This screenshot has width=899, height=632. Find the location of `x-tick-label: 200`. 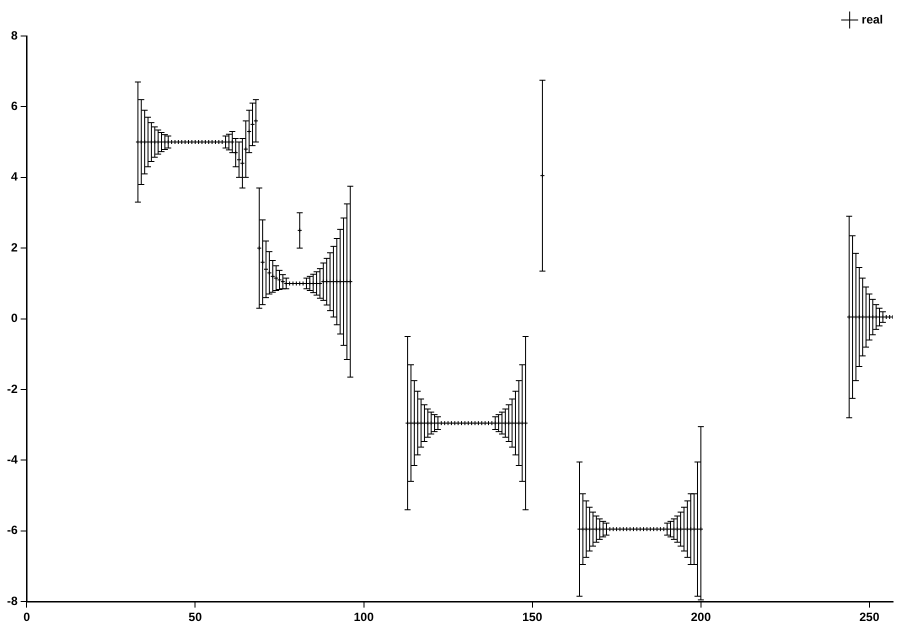

x-tick-label: 200 is located at coordinates (701, 617).